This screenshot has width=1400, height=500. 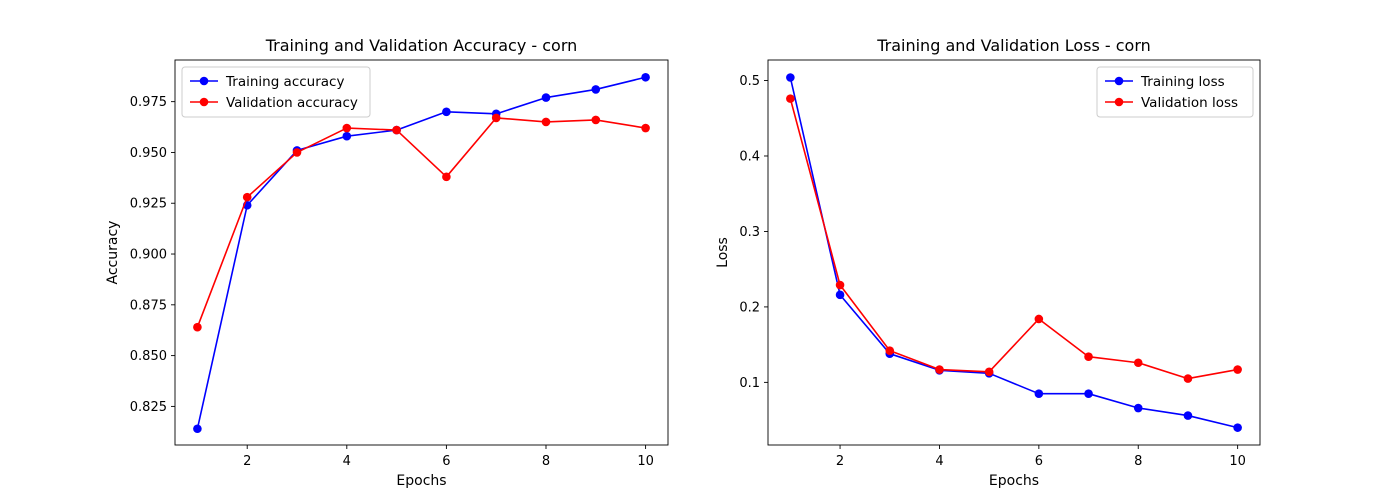 I want to click on chart-title: Training and Validation Loss - corn, so click(x=1013, y=45).